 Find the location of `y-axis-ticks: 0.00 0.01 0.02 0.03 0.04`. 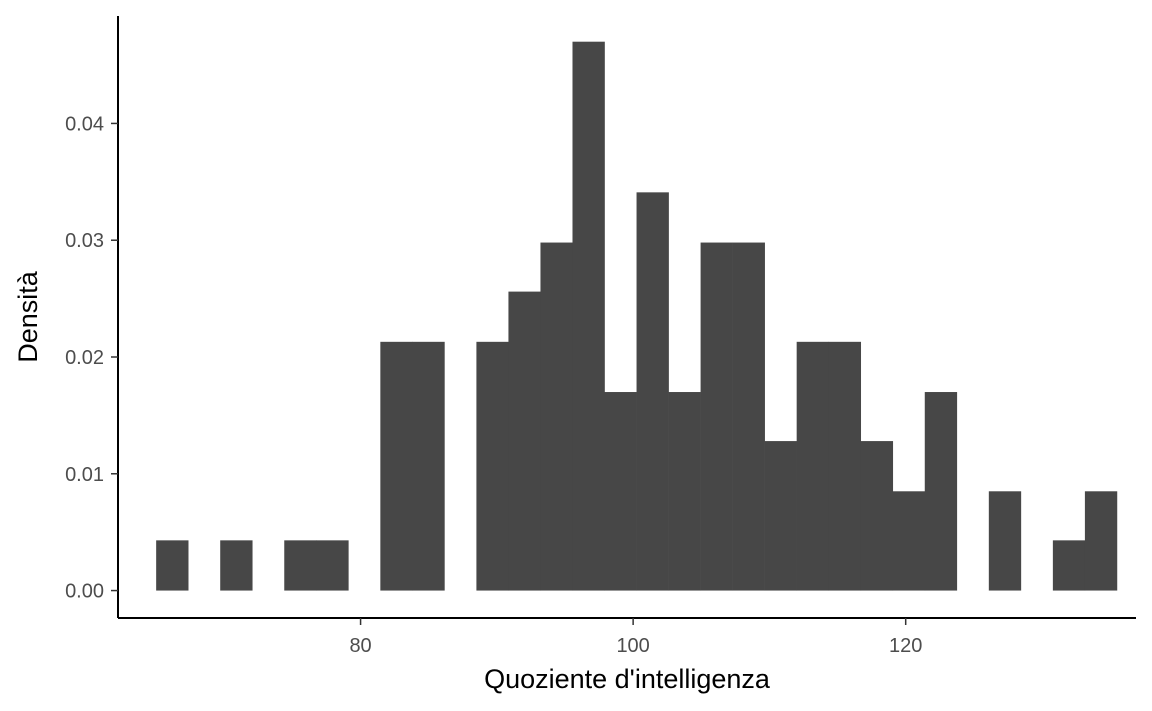

y-axis-ticks: 0.00 0.01 0.02 0.03 0.04 is located at coordinates (91, 358).